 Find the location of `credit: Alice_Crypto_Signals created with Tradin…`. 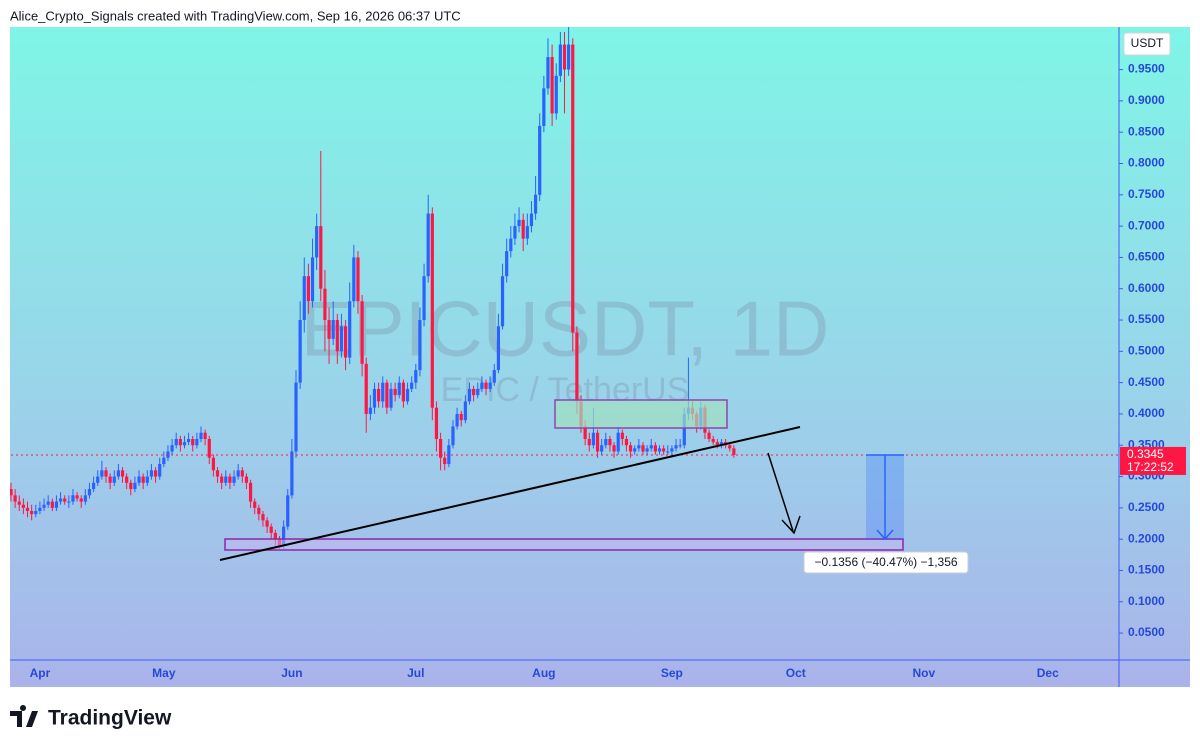

credit: Alice_Crypto_Signals created with Tradin… is located at coordinates (235, 15).